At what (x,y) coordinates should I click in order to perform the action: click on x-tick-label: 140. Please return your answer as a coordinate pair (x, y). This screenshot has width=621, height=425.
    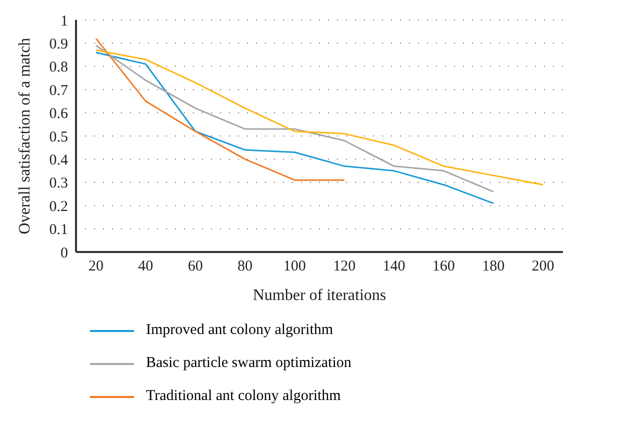
    Looking at the image, I should click on (394, 266).